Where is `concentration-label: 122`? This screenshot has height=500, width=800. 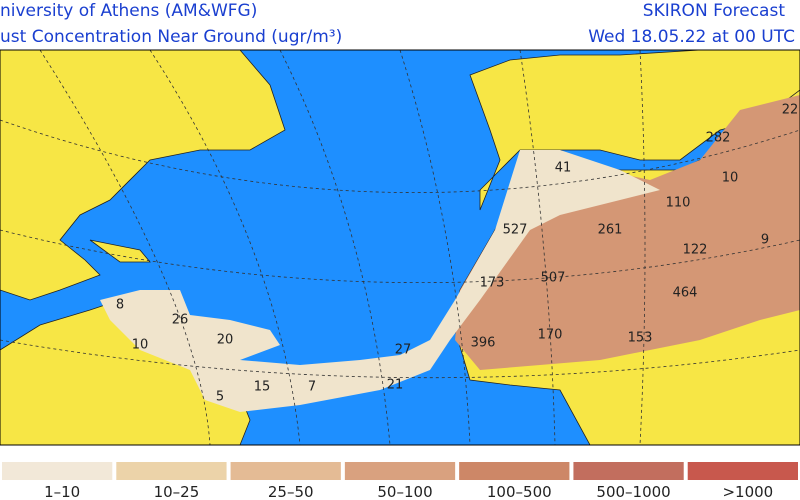 concentration-label: 122 is located at coordinates (695, 250).